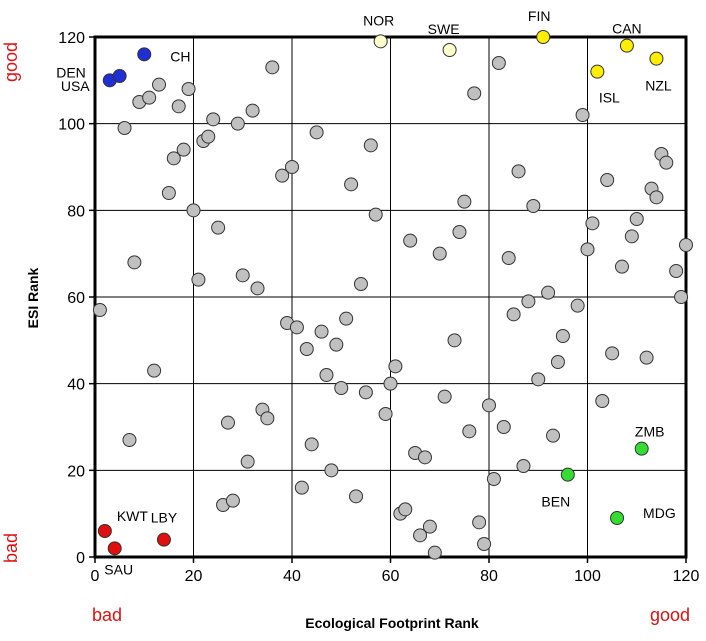 Image resolution: width=706 pixels, height=641 pixels. What do you see at coordinates (95, 576) in the screenshot?
I see `x-tick-label: 0` at bounding box center [95, 576].